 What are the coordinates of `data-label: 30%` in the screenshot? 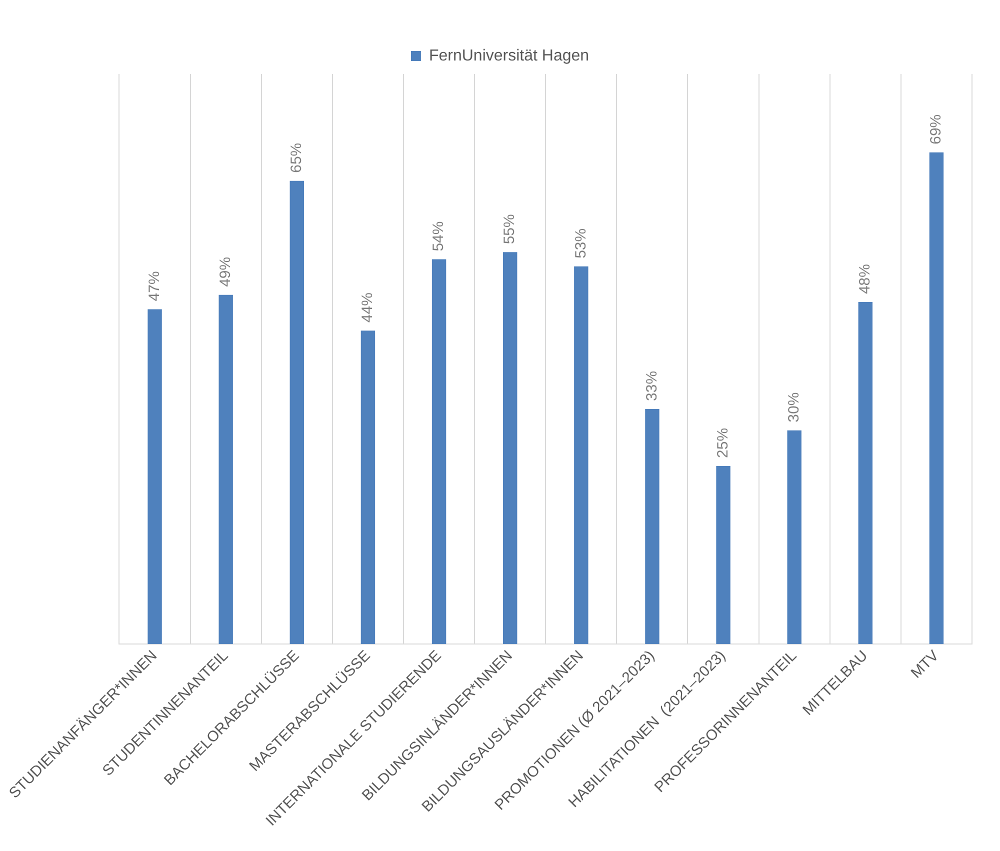 It's located at (793, 407).